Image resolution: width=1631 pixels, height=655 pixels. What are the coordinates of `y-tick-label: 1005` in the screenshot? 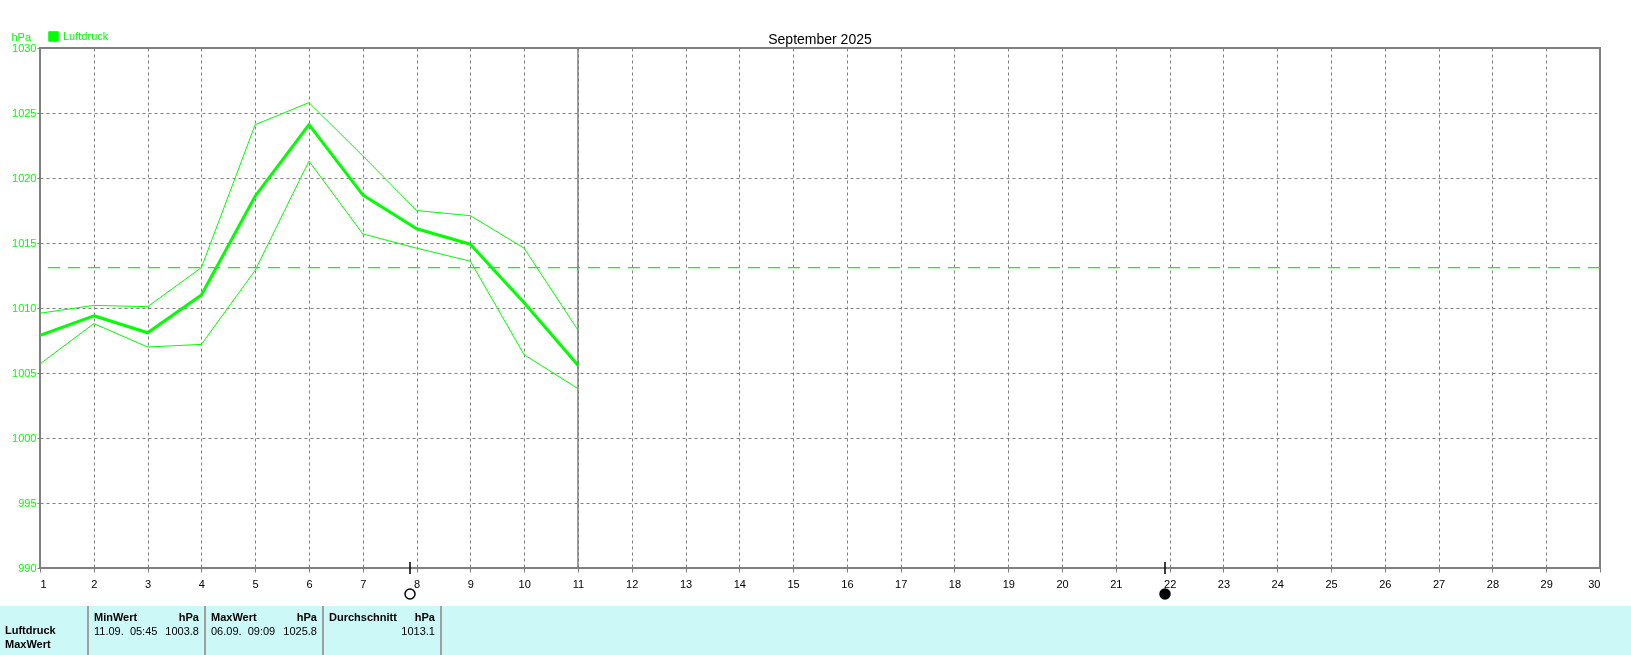 It's located at (24, 372).